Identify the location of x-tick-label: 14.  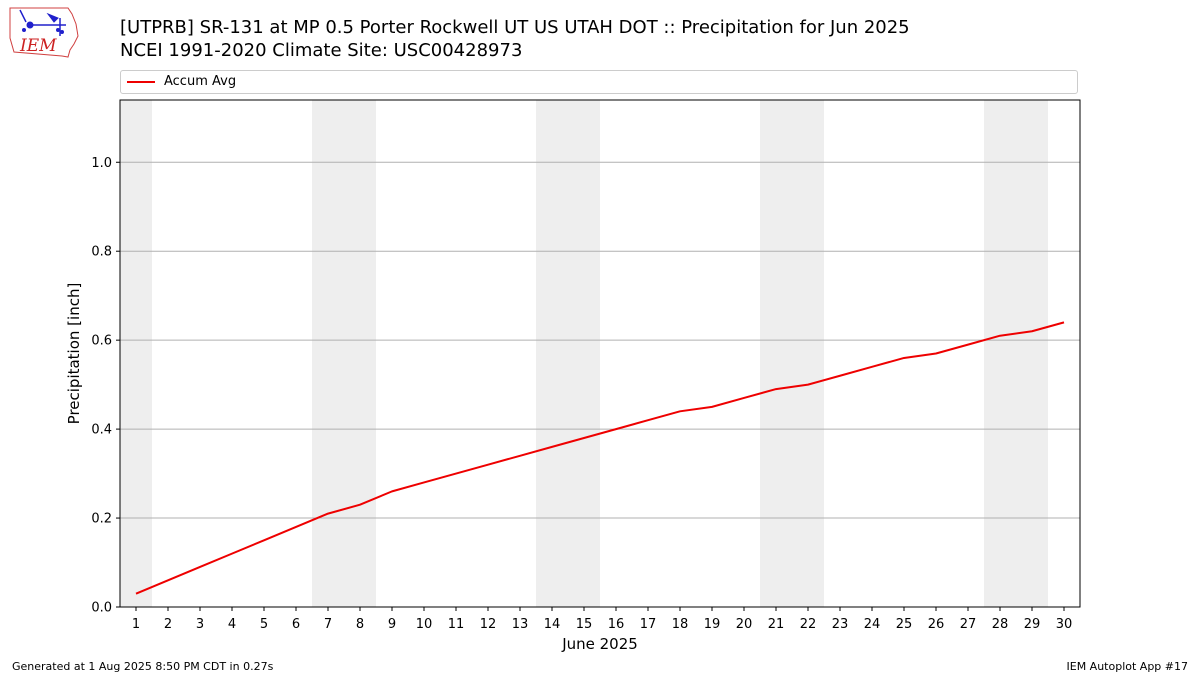
(552, 624).